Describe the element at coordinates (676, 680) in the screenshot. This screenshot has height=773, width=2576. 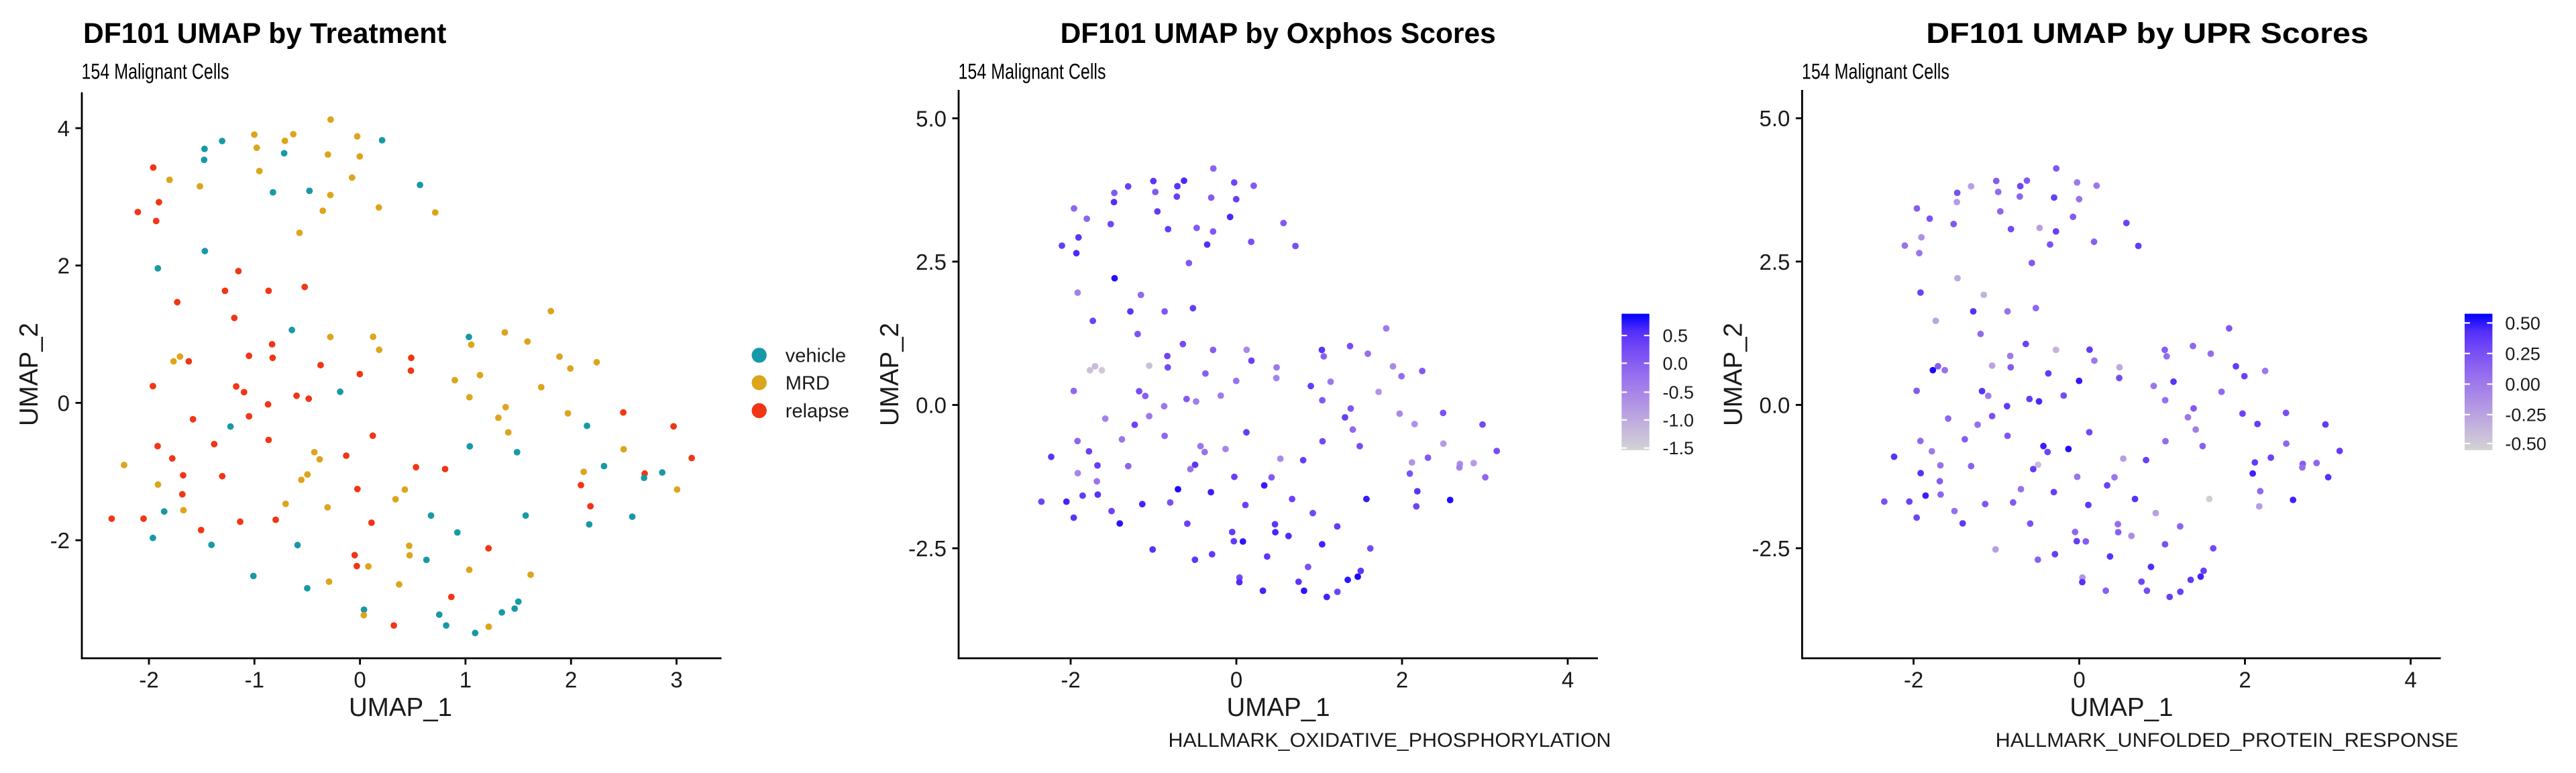
I see `svg-text: 3` at that location.